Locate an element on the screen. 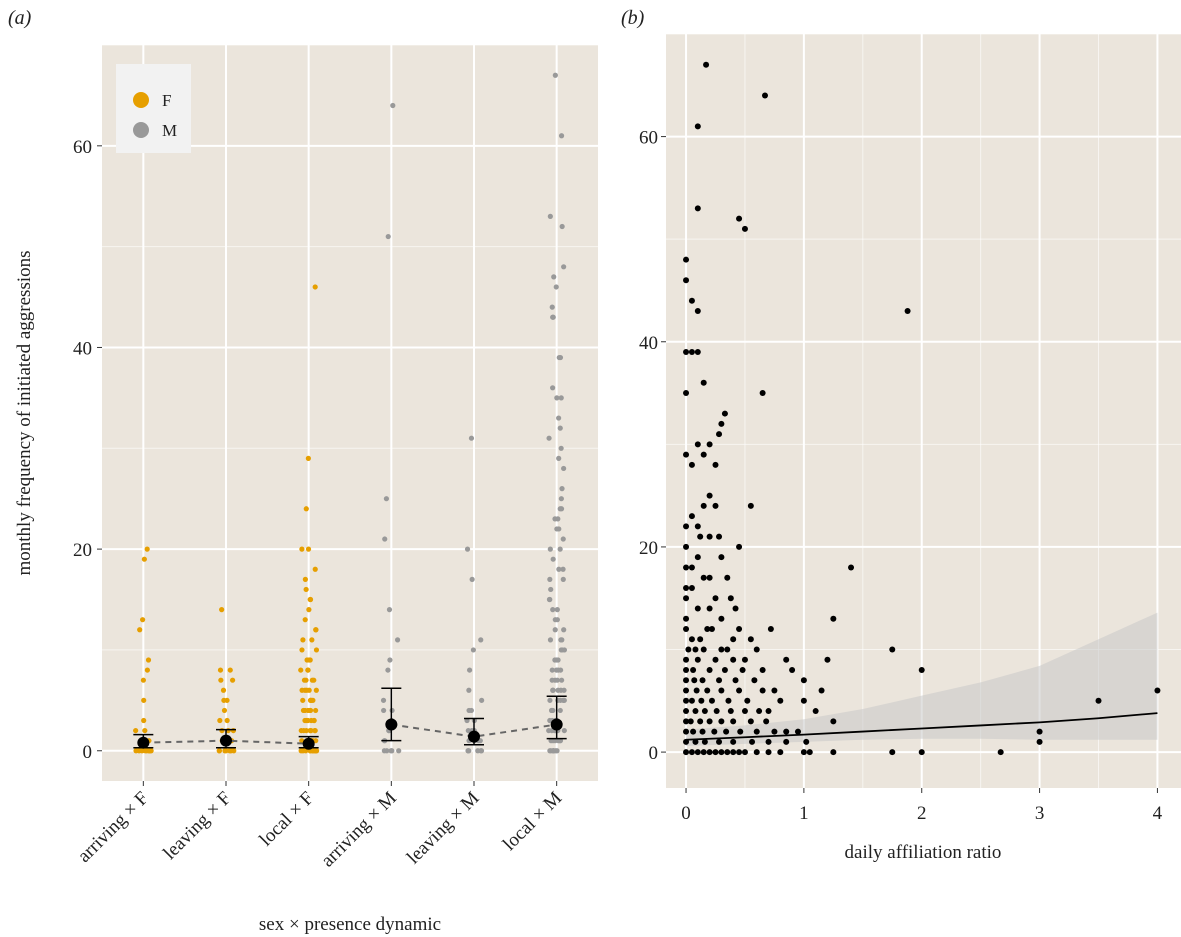 The image size is (1181, 937). legend-swatch-f is located at coordinates (141, 100).